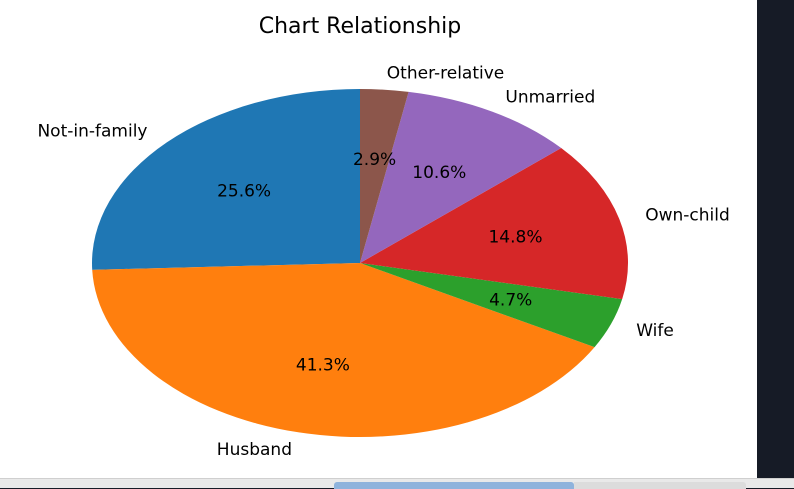 This screenshot has width=794, height=489. What do you see at coordinates (775, 239) in the screenshot?
I see `window-side-panel` at bounding box center [775, 239].